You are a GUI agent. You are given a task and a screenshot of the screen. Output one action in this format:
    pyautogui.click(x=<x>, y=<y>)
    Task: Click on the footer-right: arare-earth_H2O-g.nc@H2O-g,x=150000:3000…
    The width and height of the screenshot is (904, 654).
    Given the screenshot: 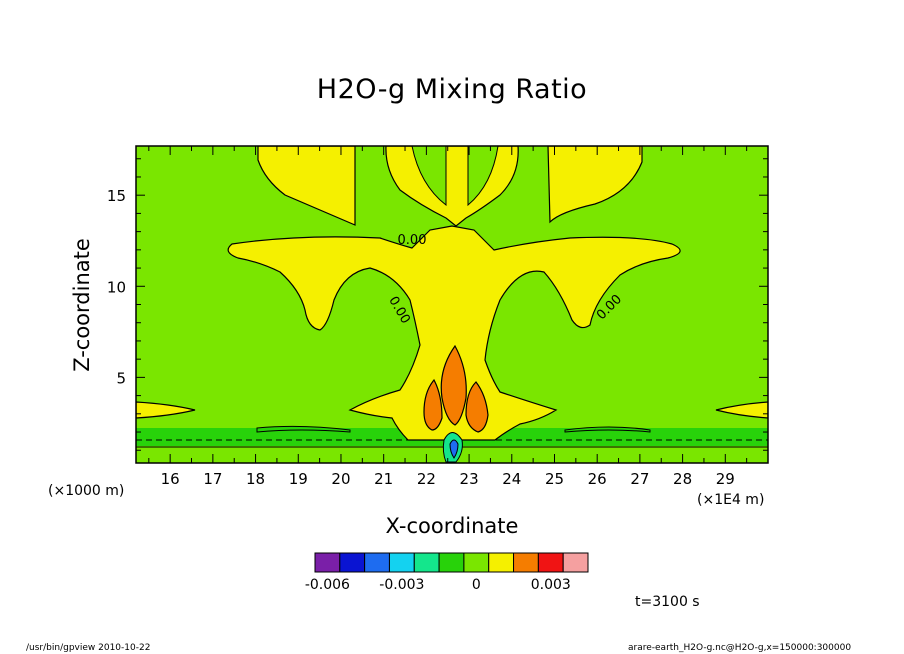 What is the action you would take?
    pyautogui.click(x=740, y=648)
    